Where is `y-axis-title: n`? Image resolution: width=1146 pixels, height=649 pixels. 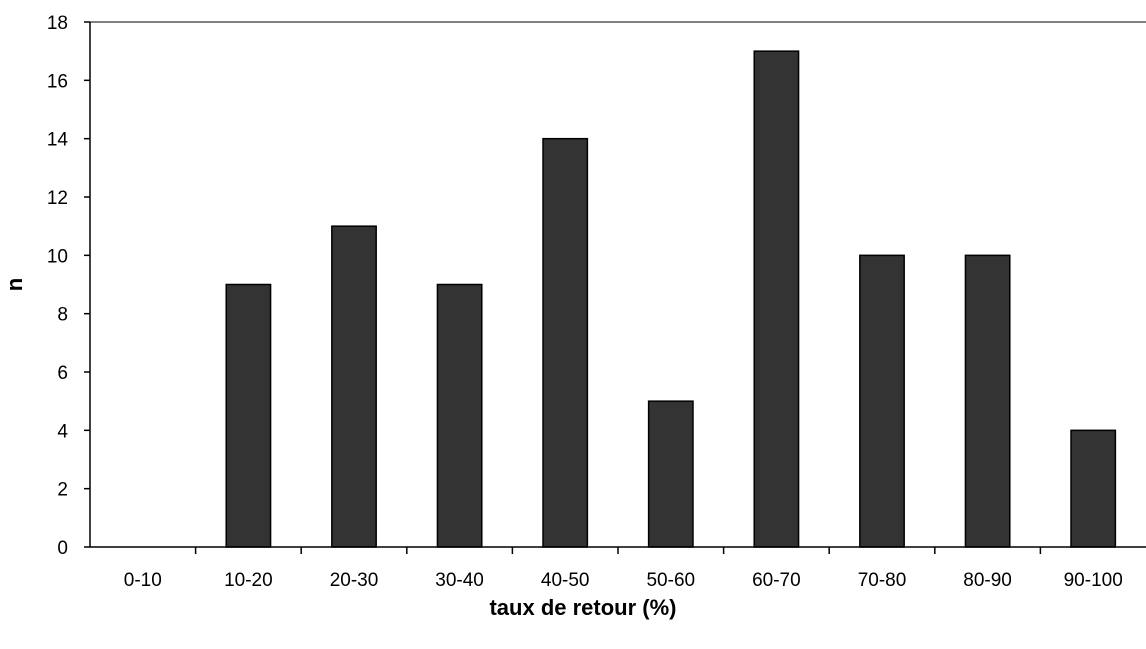 y-axis-title: n is located at coordinates (14, 284).